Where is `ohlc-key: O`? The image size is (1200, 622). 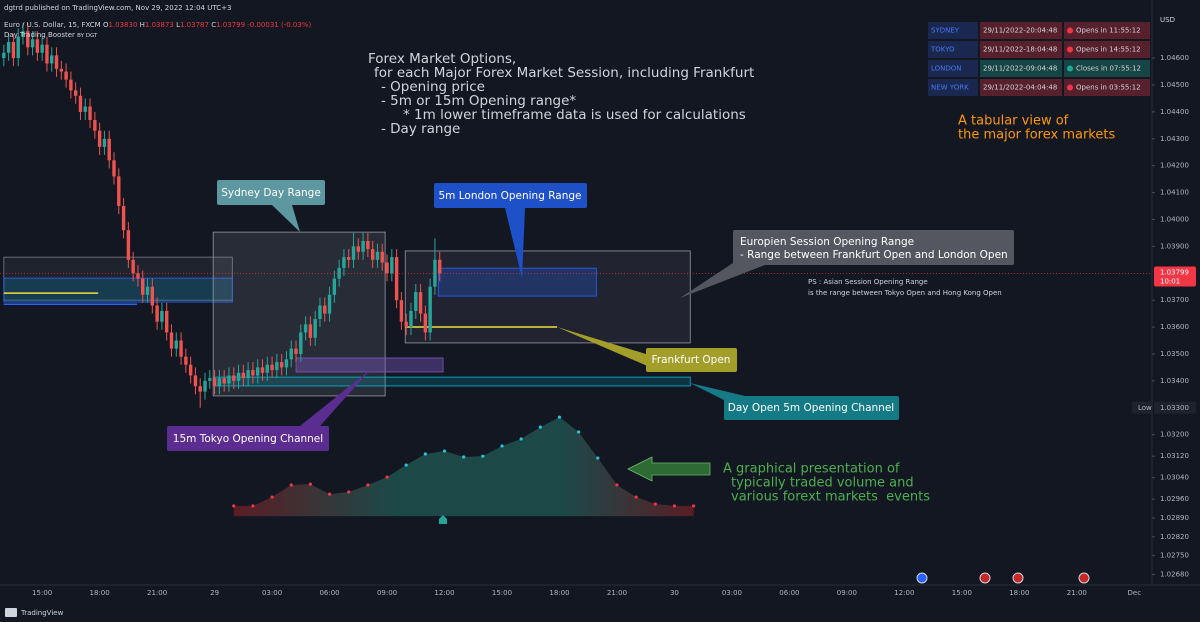
ohlc-key: O is located at coordinates (106, 25).